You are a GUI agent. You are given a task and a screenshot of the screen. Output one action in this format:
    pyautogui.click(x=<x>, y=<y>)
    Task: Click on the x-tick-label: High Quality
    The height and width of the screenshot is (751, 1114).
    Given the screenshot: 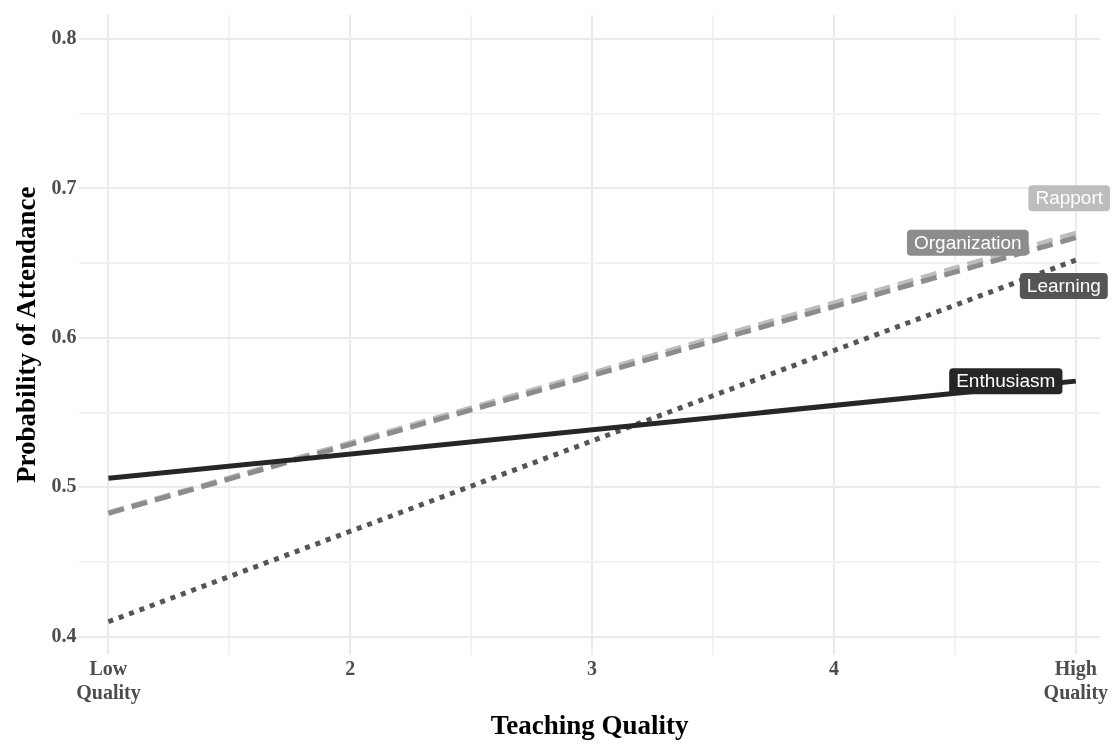 What is the action you would take?
    pyautogui.click(x=1076, y=680)
    